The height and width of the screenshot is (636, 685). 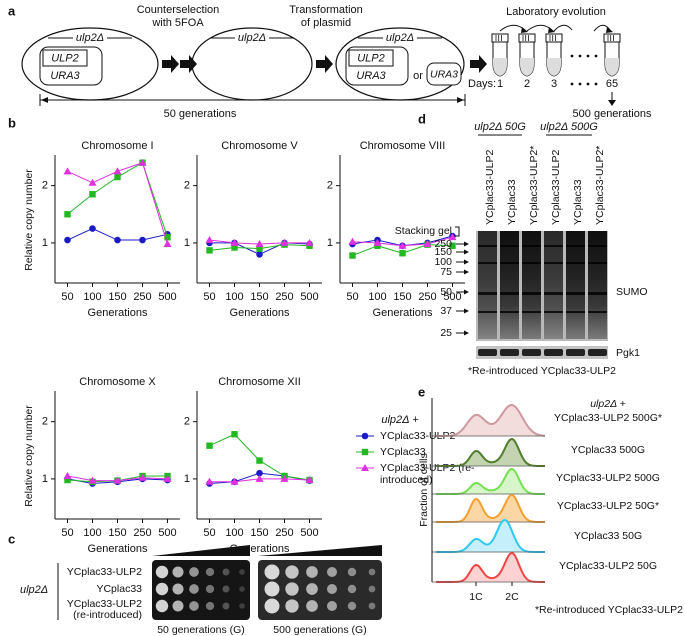 I want to click on or: or, so click(x=418, y=76).